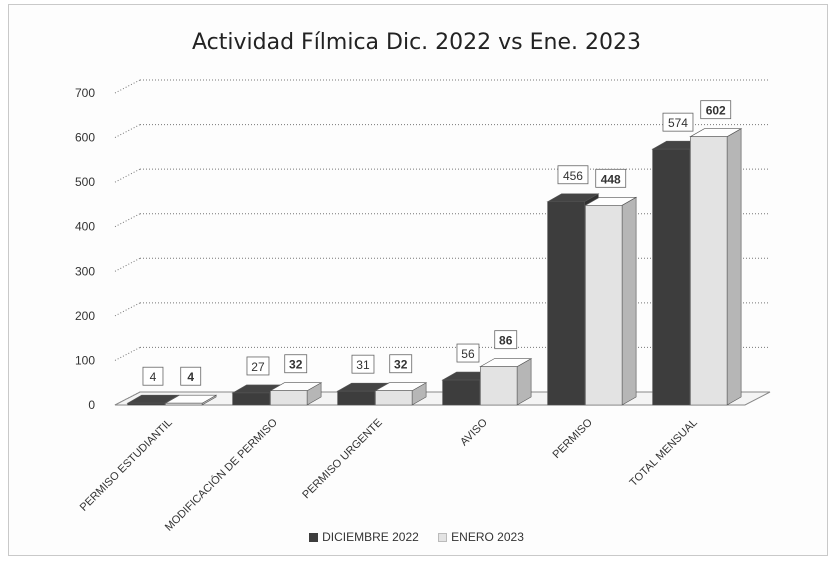 This screenshot has width=833, height=563. What do you see at coordinates (221, 475) in the screenshot?
I see `x-tick-label: MODIFICACIÓN DE PERMISO` at bounding box center [221, 475].